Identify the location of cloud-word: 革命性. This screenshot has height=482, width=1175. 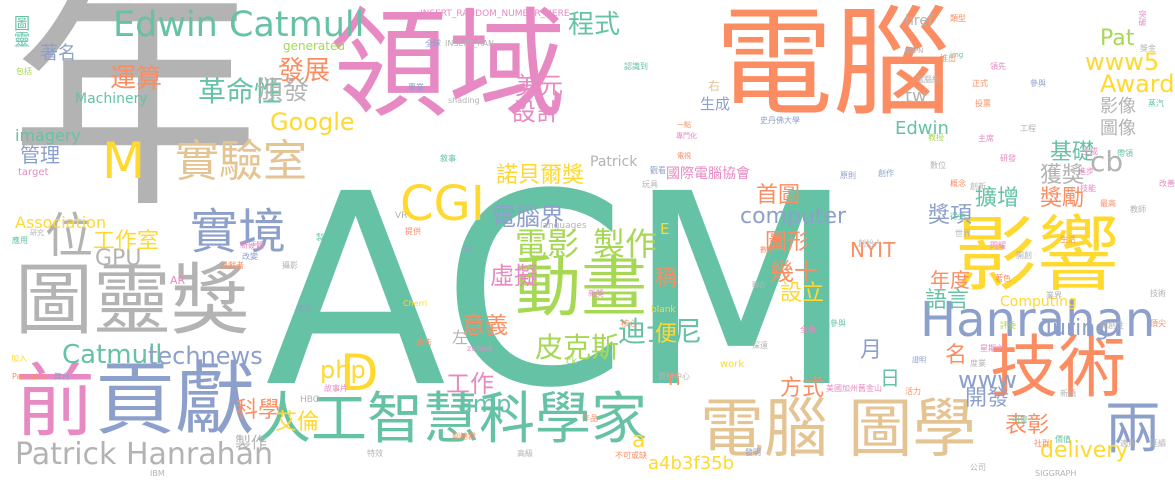
(240, 91).